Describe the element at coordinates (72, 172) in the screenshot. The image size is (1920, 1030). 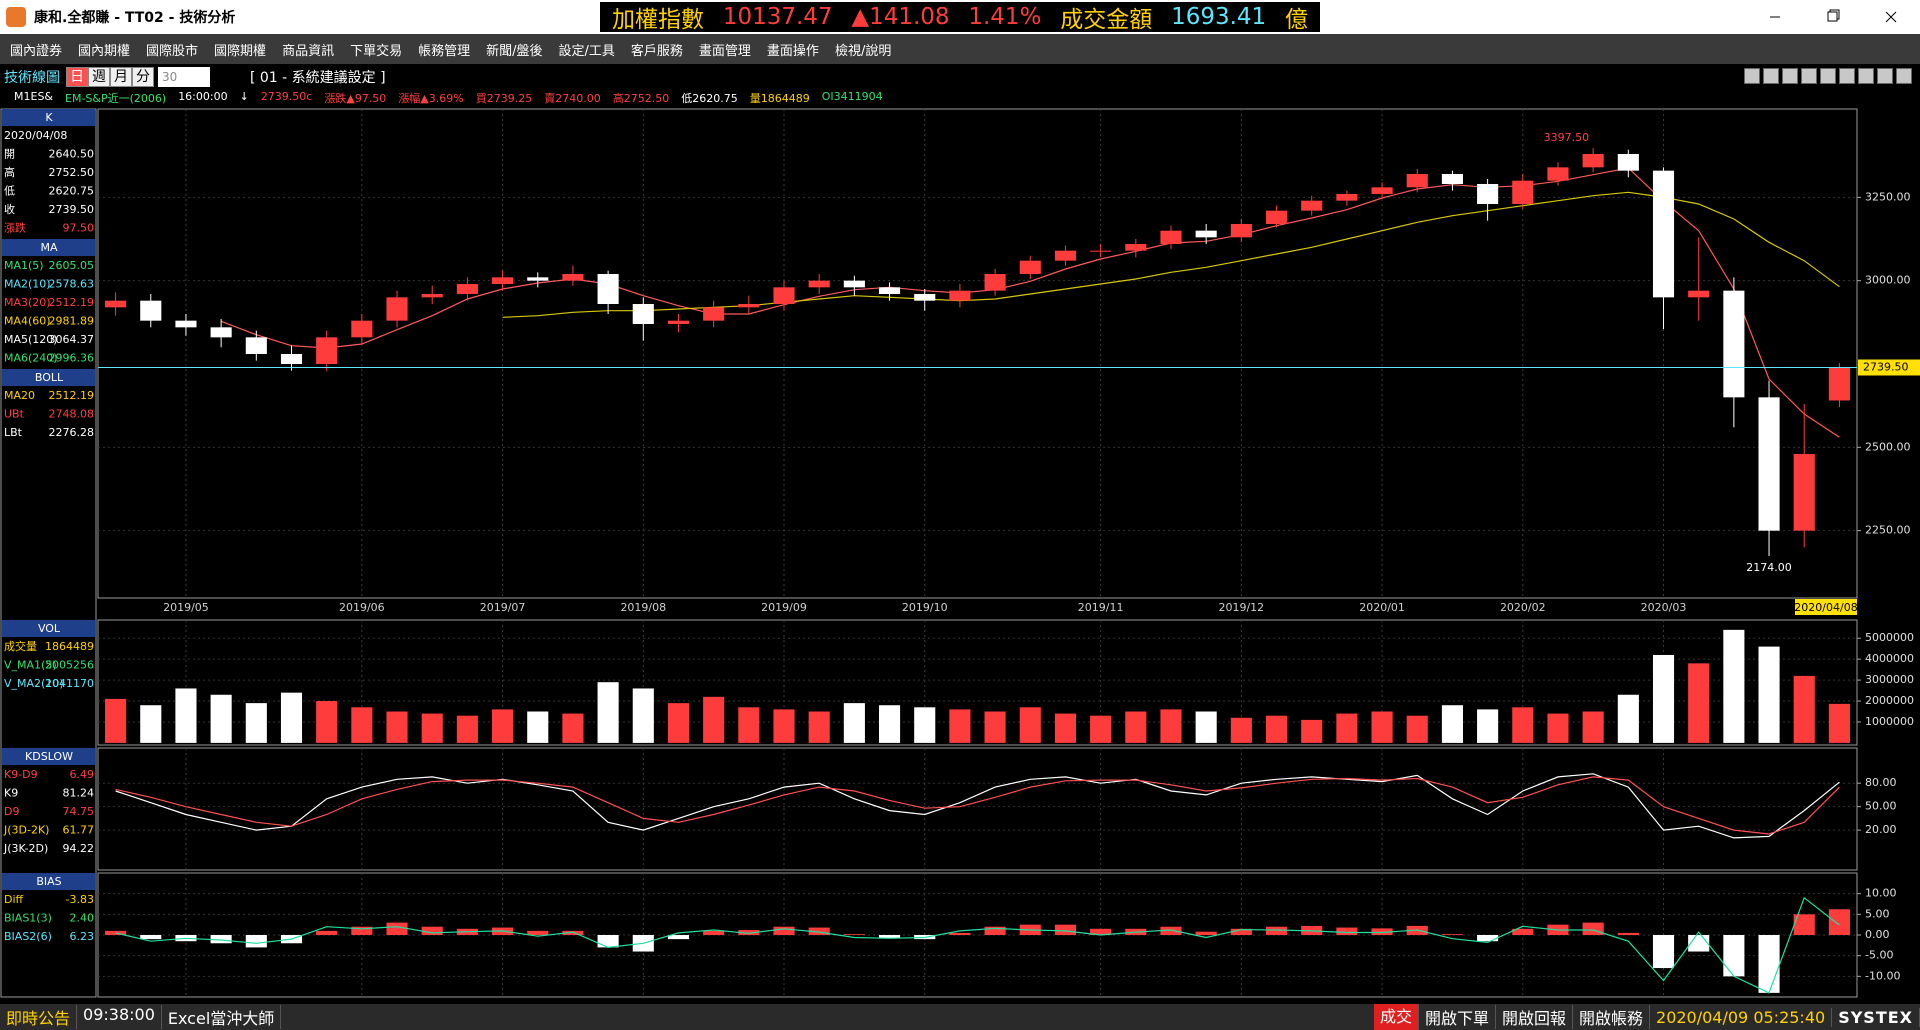
I see `side-value: 2752.50` at that location.